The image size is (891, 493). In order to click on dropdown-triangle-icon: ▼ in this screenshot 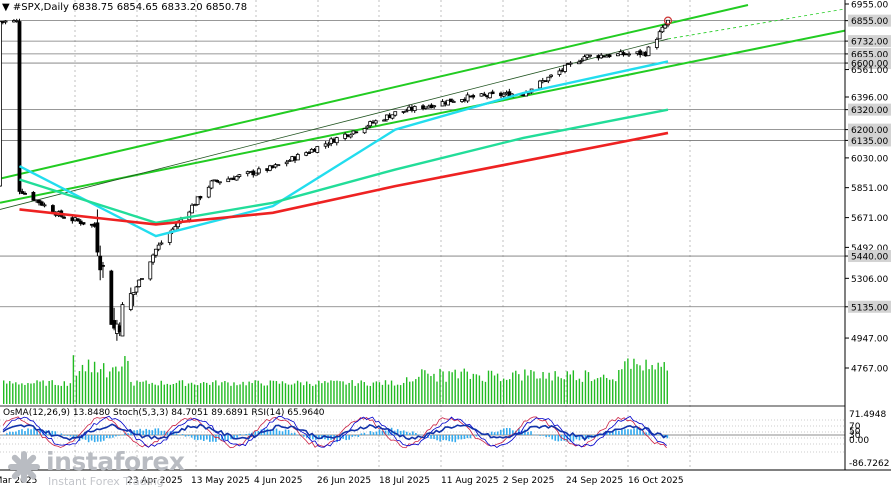, I will do `click(6, 7)`.